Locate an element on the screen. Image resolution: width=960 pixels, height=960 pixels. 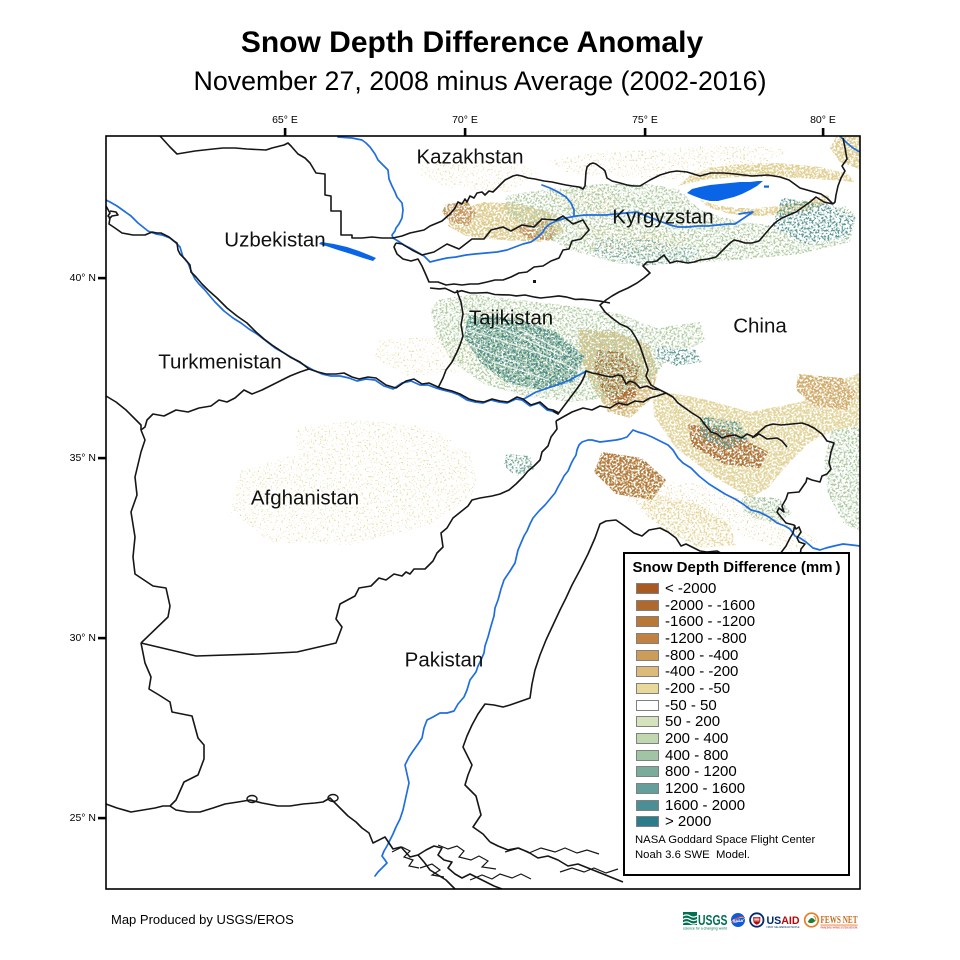
svg-text: 25° N is located at coordinates (83, 818).